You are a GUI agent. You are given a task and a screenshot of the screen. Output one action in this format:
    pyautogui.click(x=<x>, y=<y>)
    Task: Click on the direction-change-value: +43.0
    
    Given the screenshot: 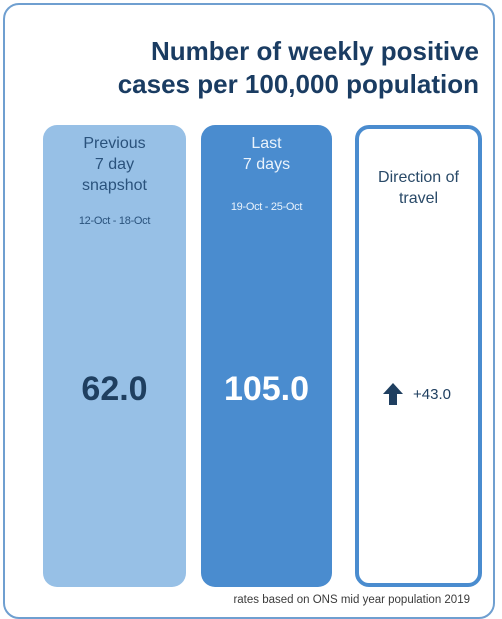 What is the action you would take?
    pyautogui.click(x=432, y=394)
    